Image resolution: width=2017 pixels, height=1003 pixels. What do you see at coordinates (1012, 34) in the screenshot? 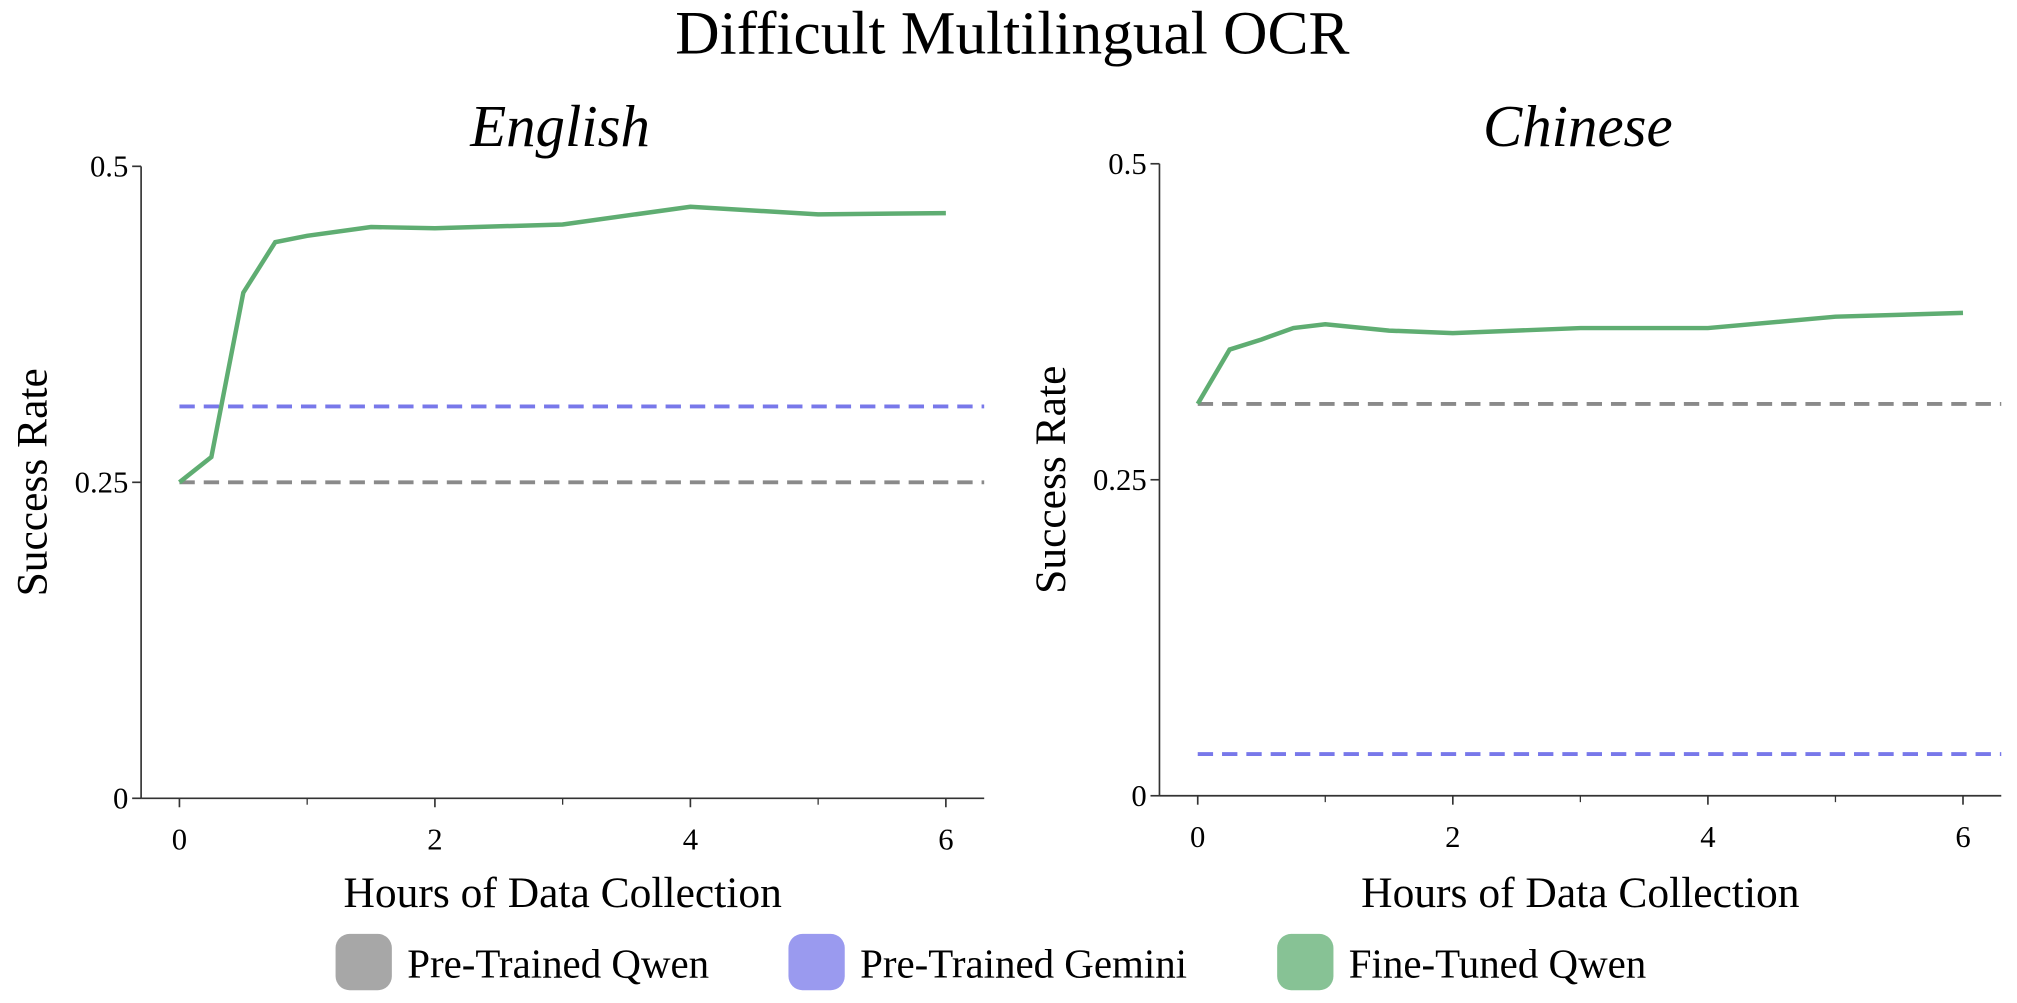
I see `figure-title: Difficult Multilingual OCR` at bounding box center [1012, 34].